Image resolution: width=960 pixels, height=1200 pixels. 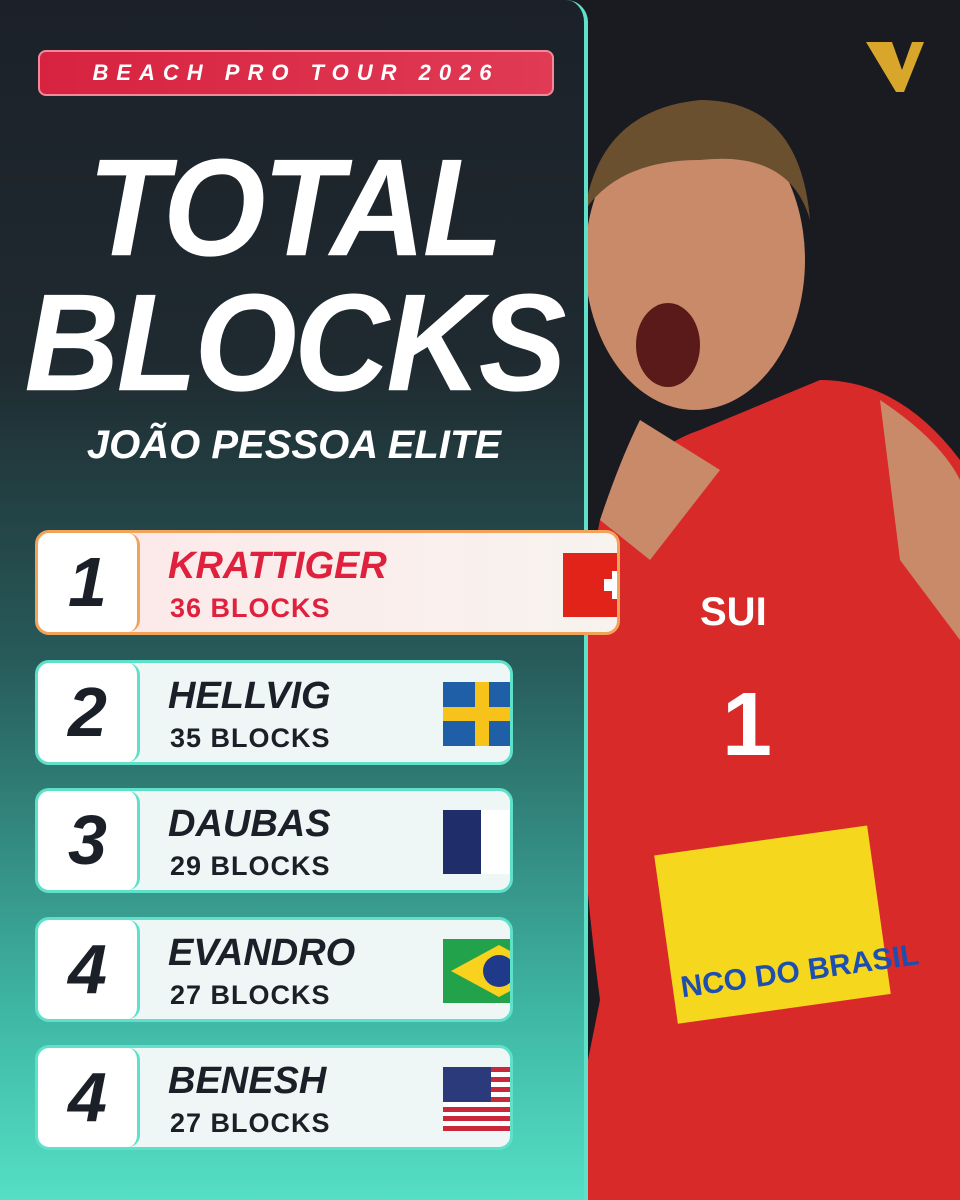 What do you see at coordinates (697, 160) in the screenshot?
I see `hair` at bounding box center [697, 160].